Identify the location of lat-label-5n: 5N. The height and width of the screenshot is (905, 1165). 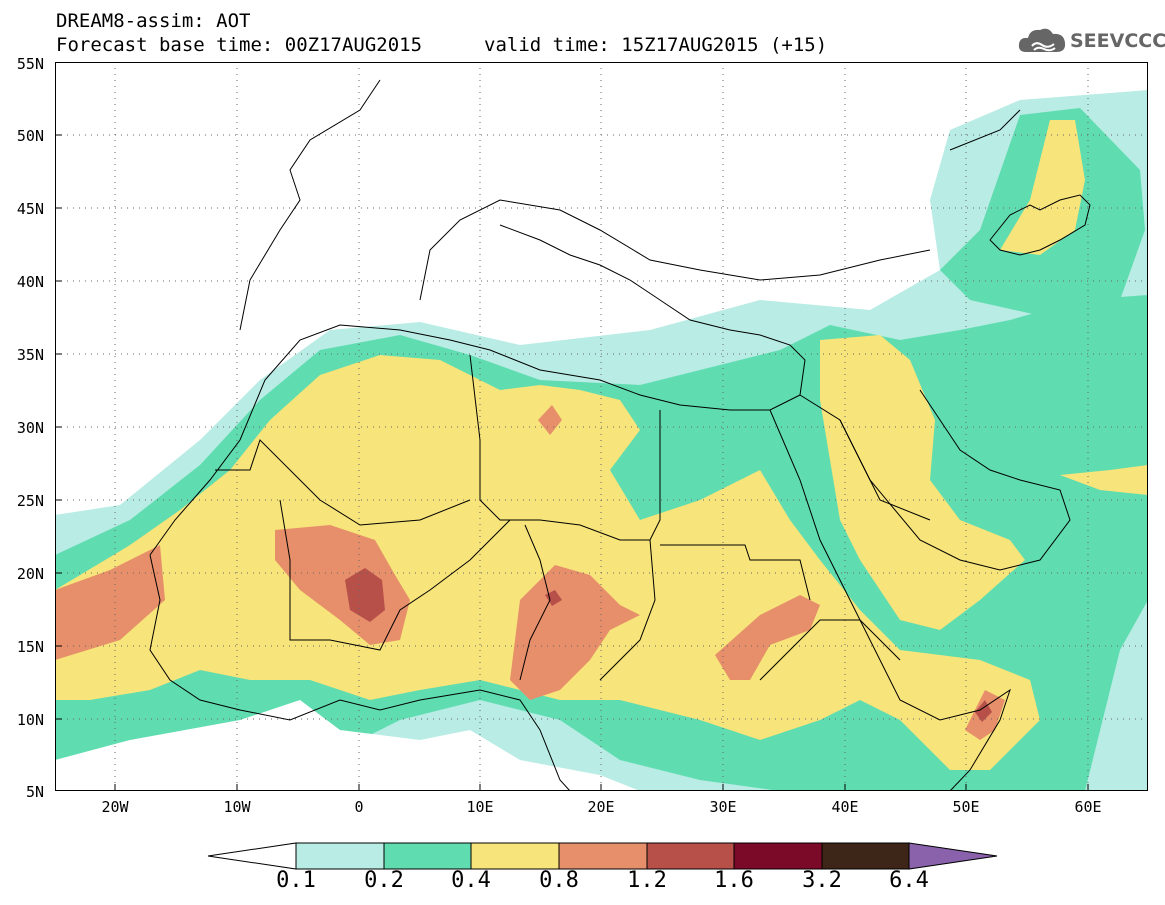
(34, 792).